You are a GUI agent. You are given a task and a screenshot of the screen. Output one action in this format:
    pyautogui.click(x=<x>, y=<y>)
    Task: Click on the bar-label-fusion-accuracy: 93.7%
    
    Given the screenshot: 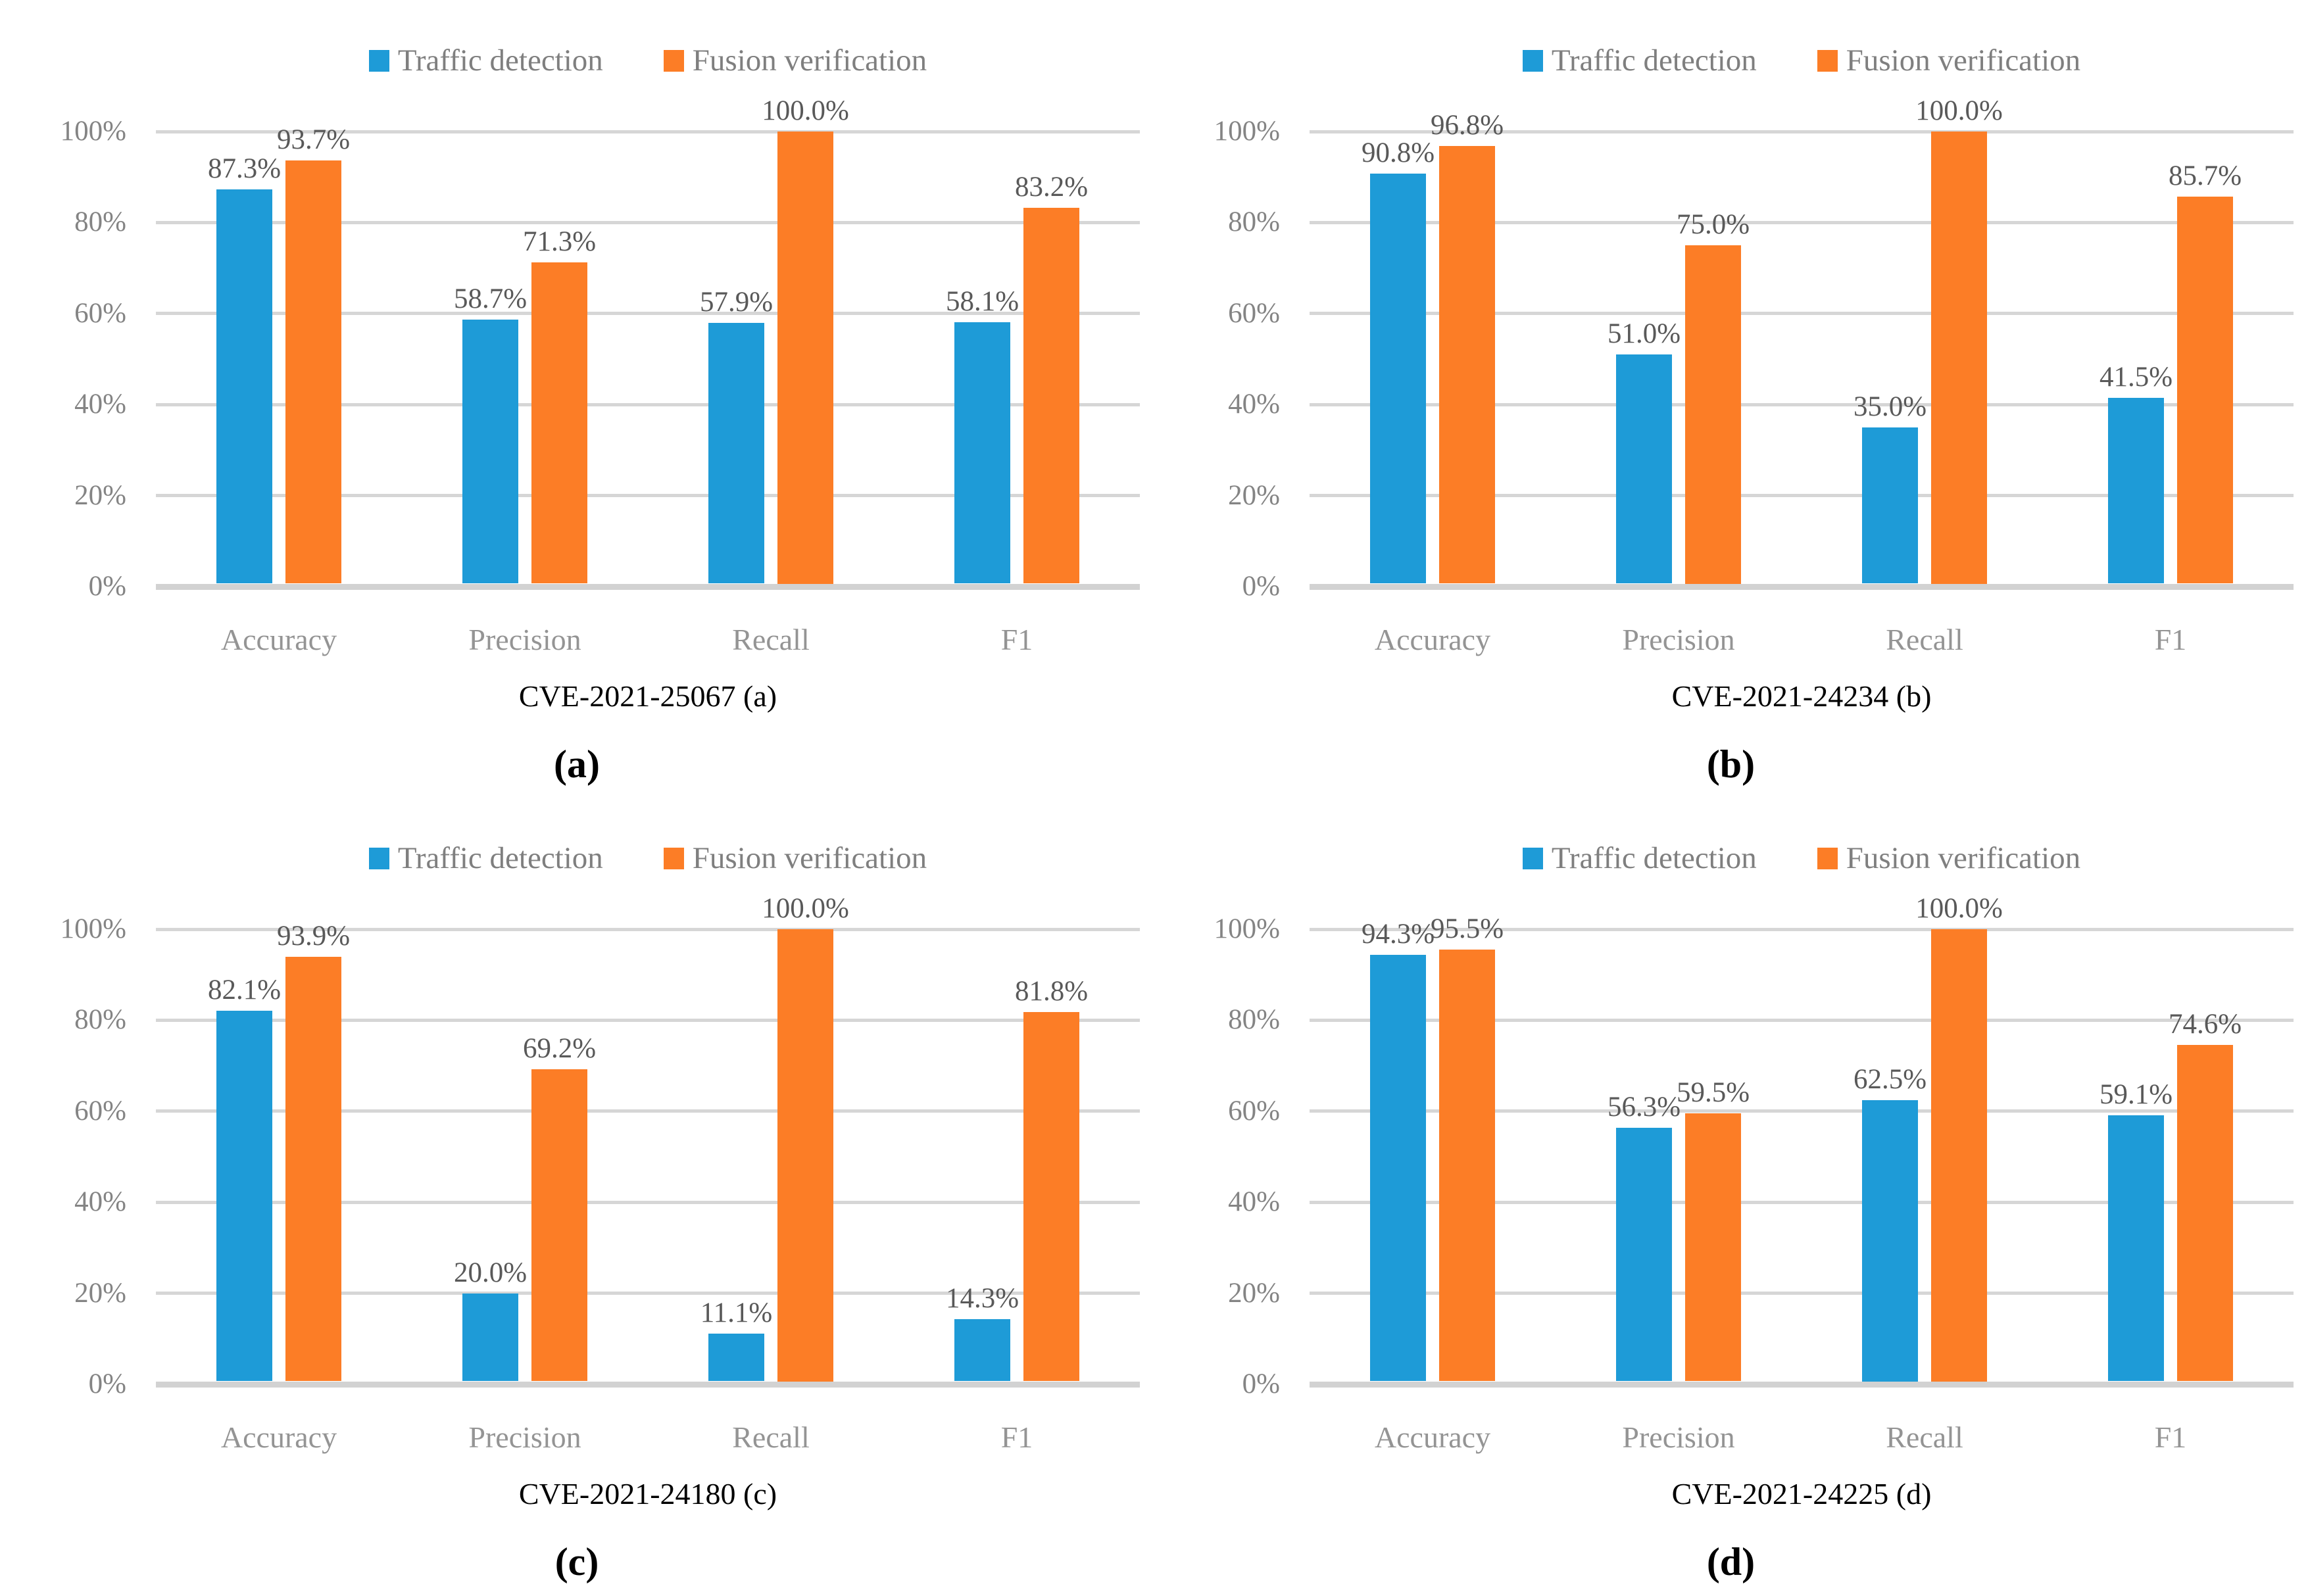 What is the action you would take?
    pyautogui.click(x=313, y=139)
    